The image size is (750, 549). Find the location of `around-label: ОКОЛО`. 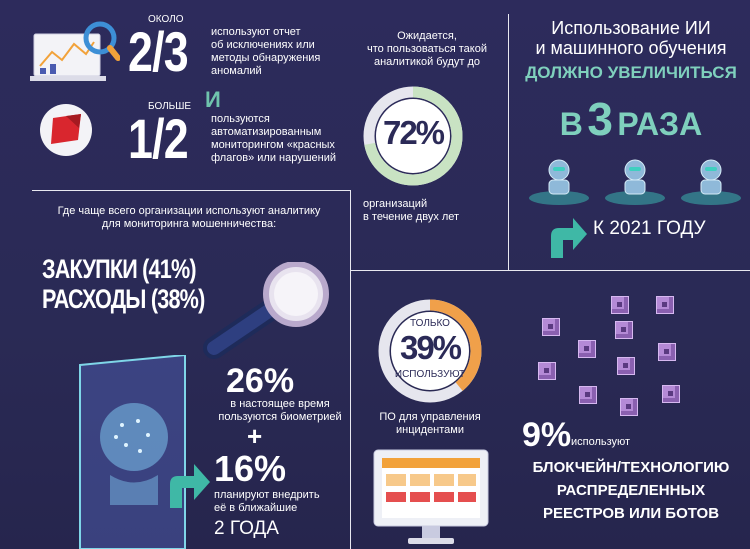

around-label: ОКОЛО is located at coordinates (166, 19).